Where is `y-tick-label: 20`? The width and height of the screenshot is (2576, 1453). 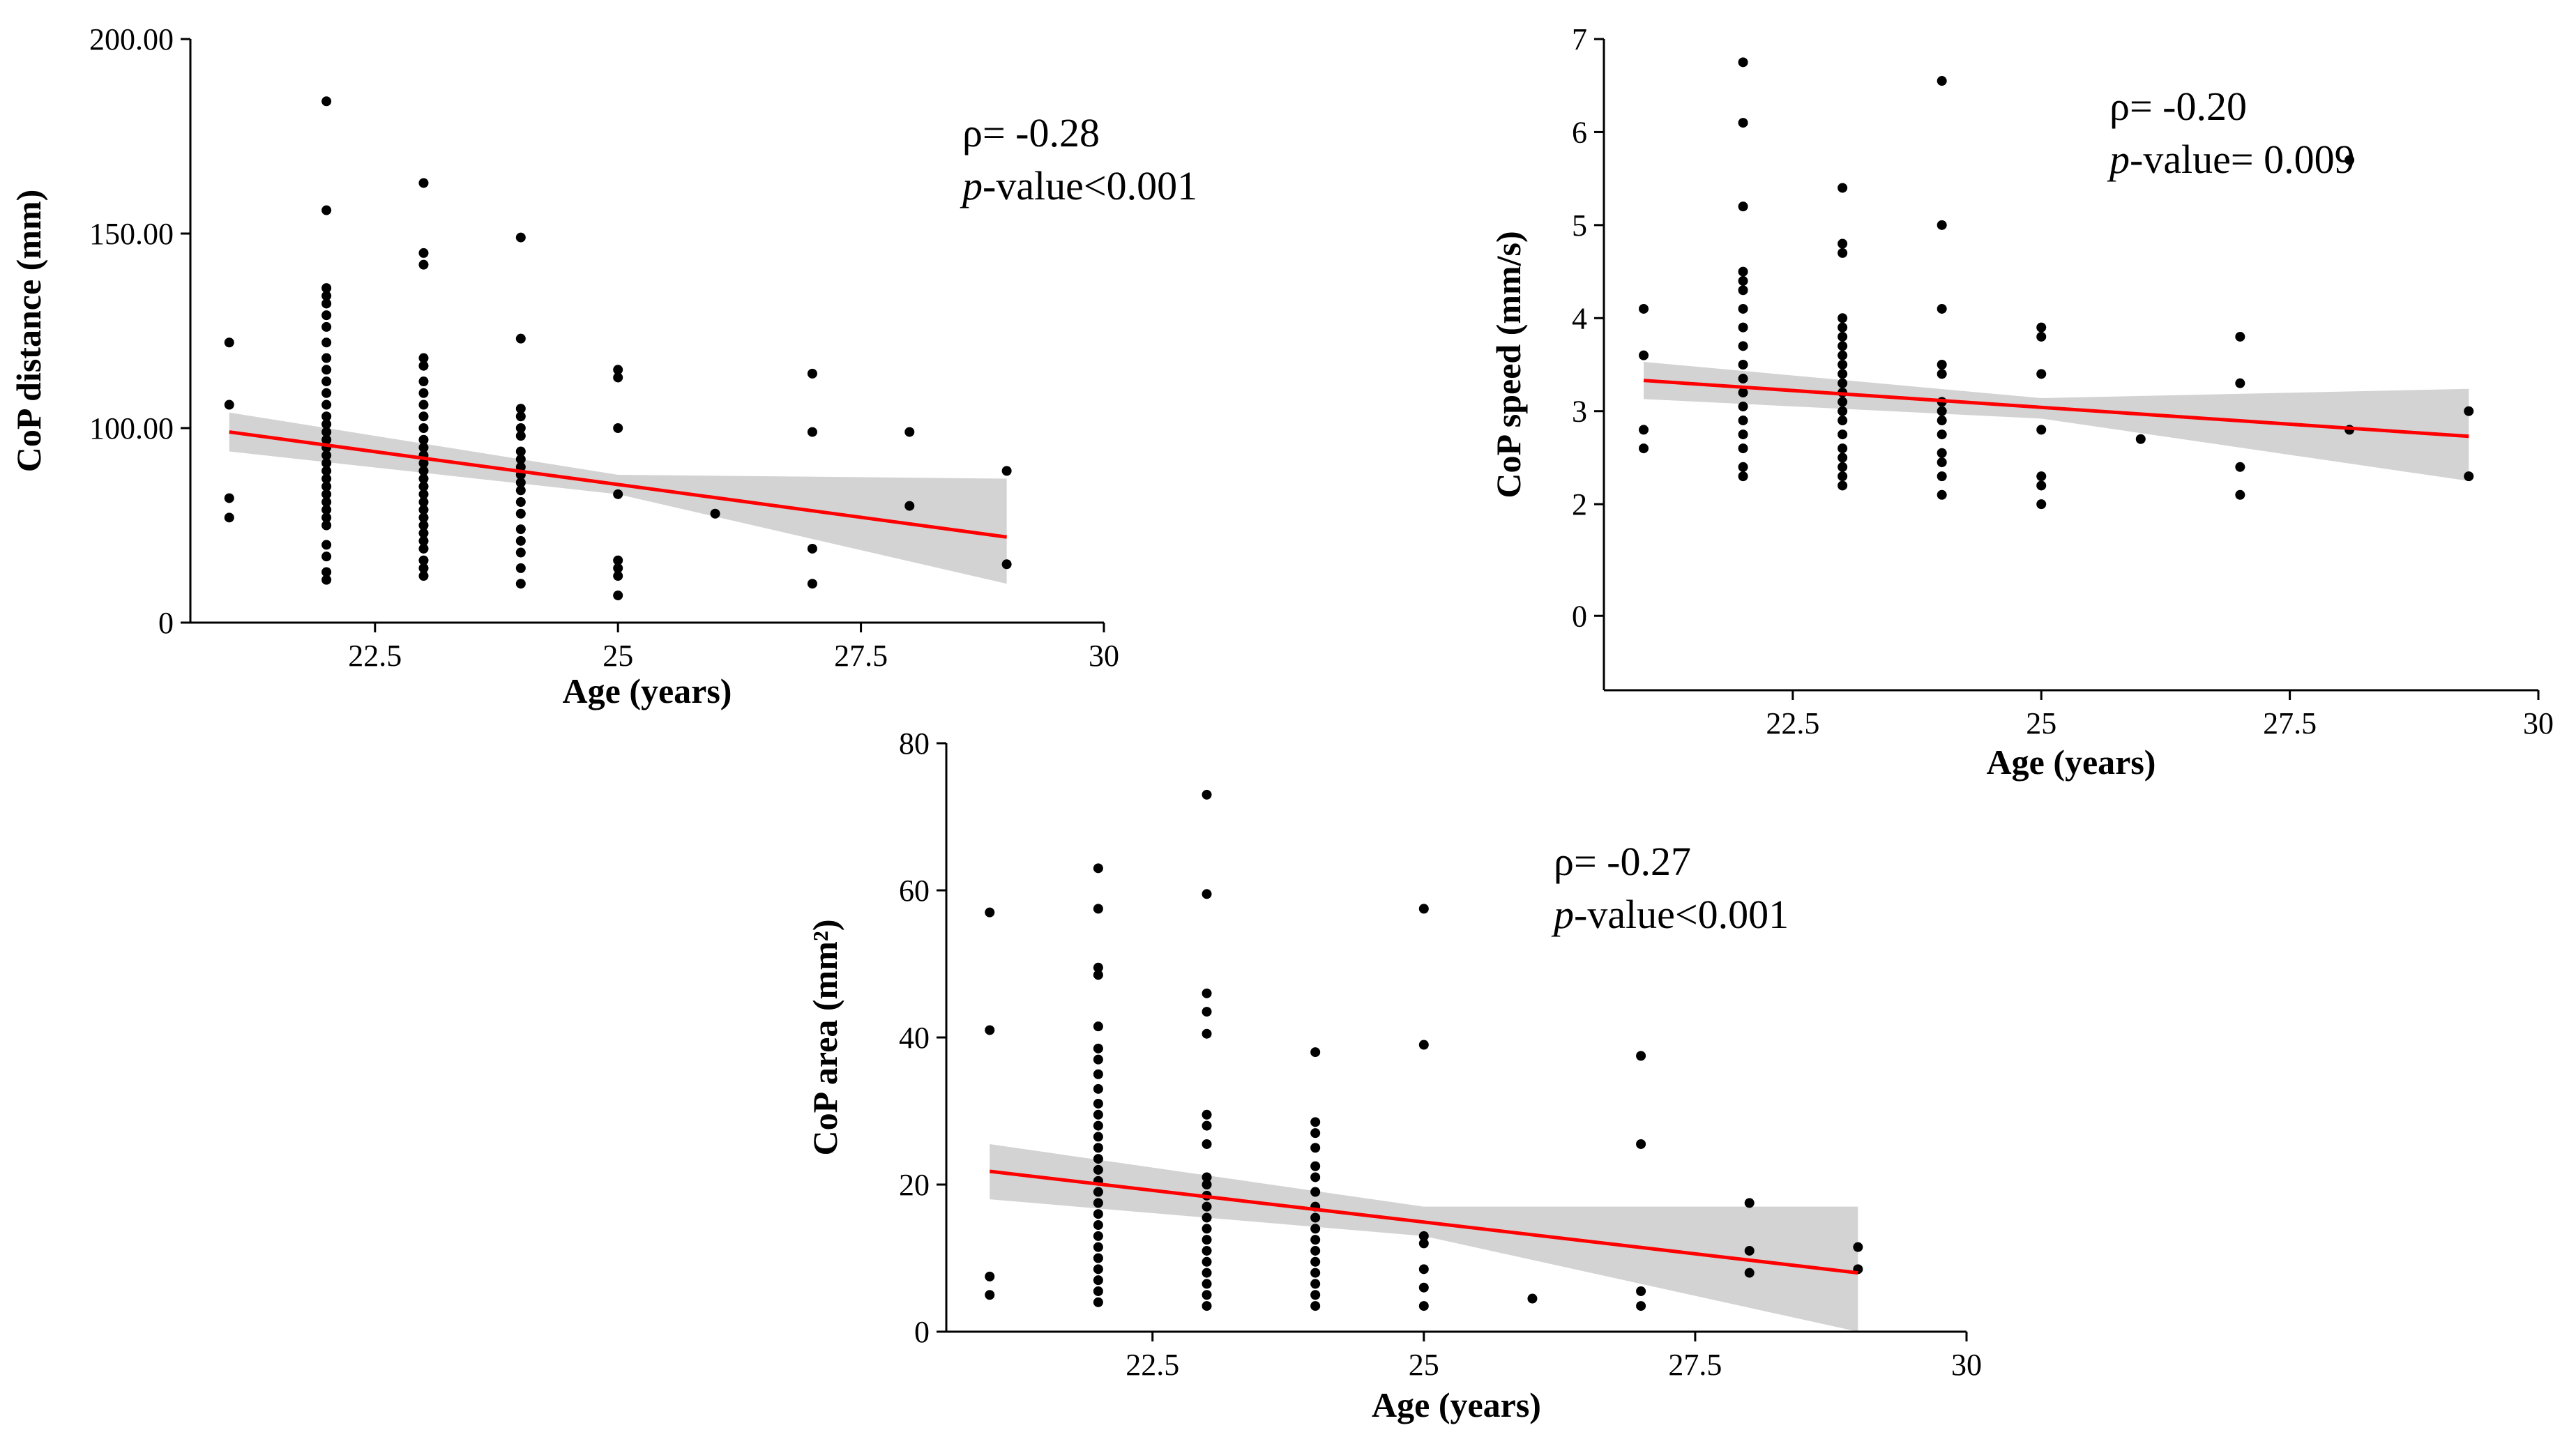 y-tick-label: 20 is located at coordinates (914, 1185).